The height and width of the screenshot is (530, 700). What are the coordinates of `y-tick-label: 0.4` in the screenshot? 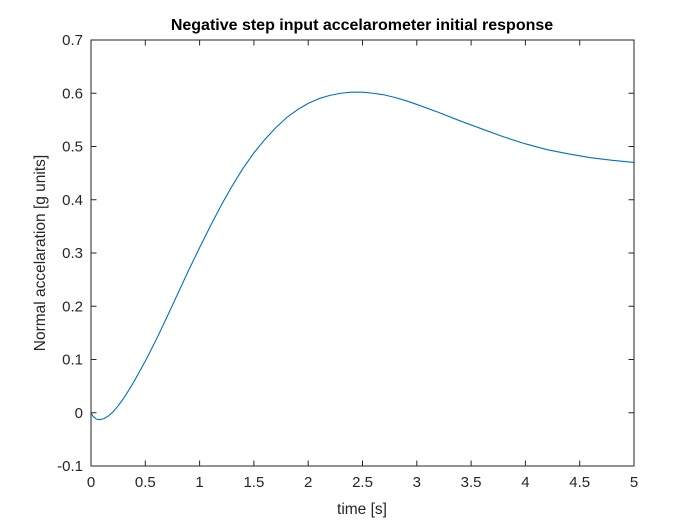 It's located at (72, 200).